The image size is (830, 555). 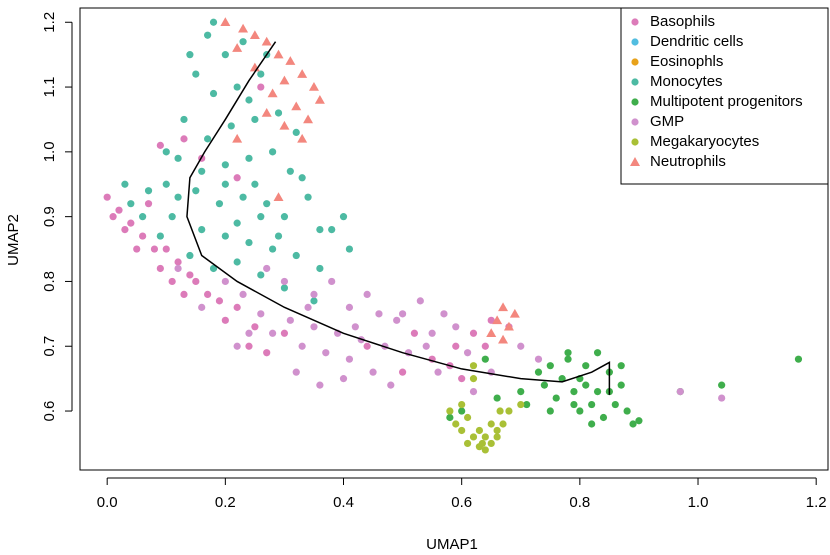 I want to click on legend-marker, so click(x=635, y=142).